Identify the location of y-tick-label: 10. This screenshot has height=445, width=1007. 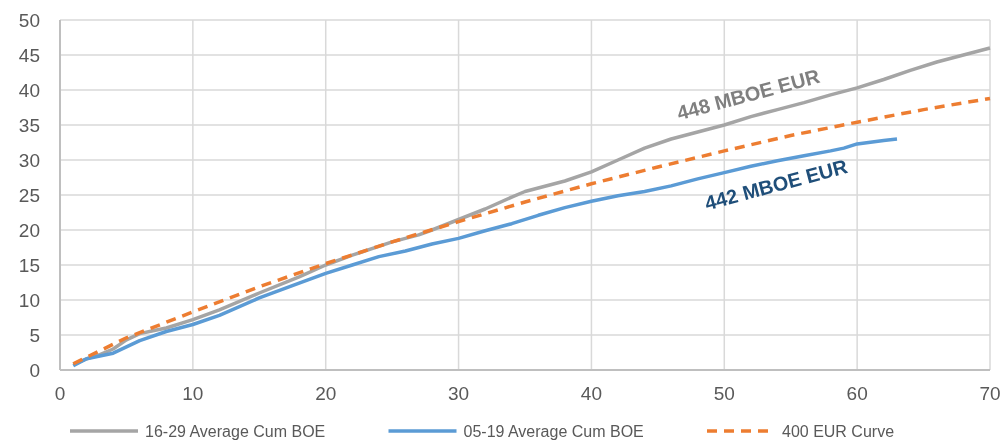
(29, 300).